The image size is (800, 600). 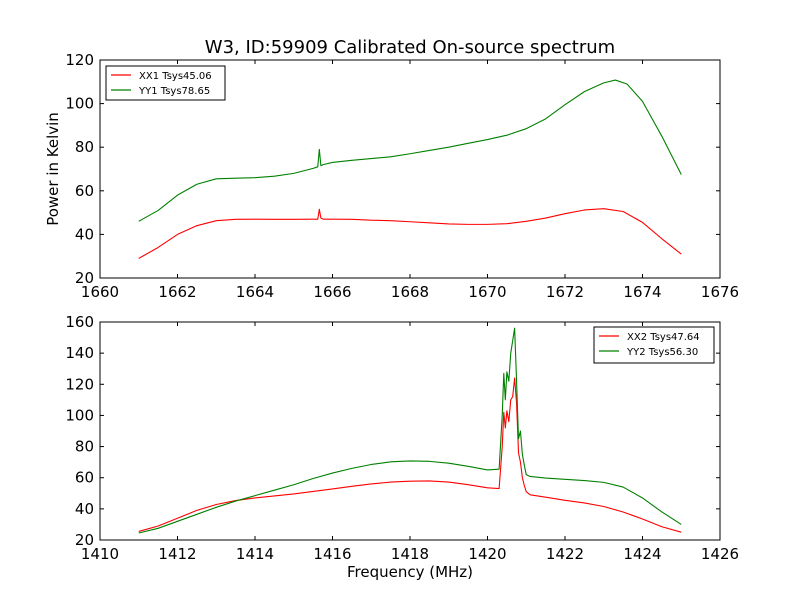 I want to click on series-line, so click(x=410, y=233).